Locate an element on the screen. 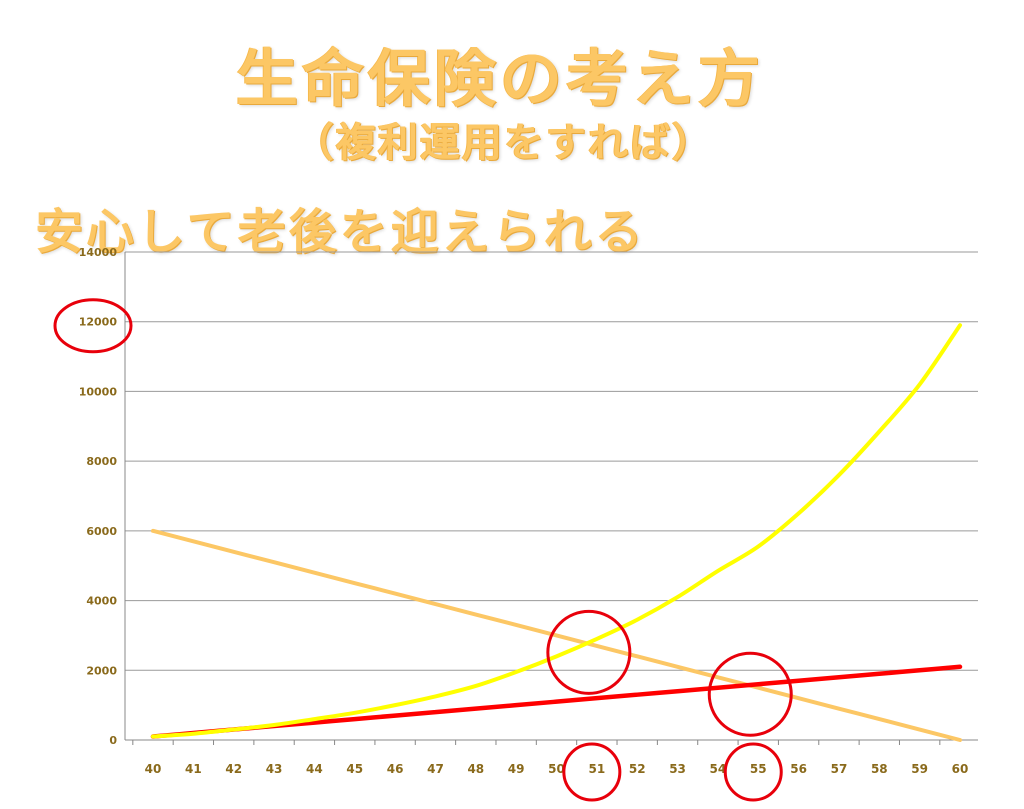 The width and height of the screenshot is (1024, 809). y-tick-label: 2000 is located at coordinates (101, 670).